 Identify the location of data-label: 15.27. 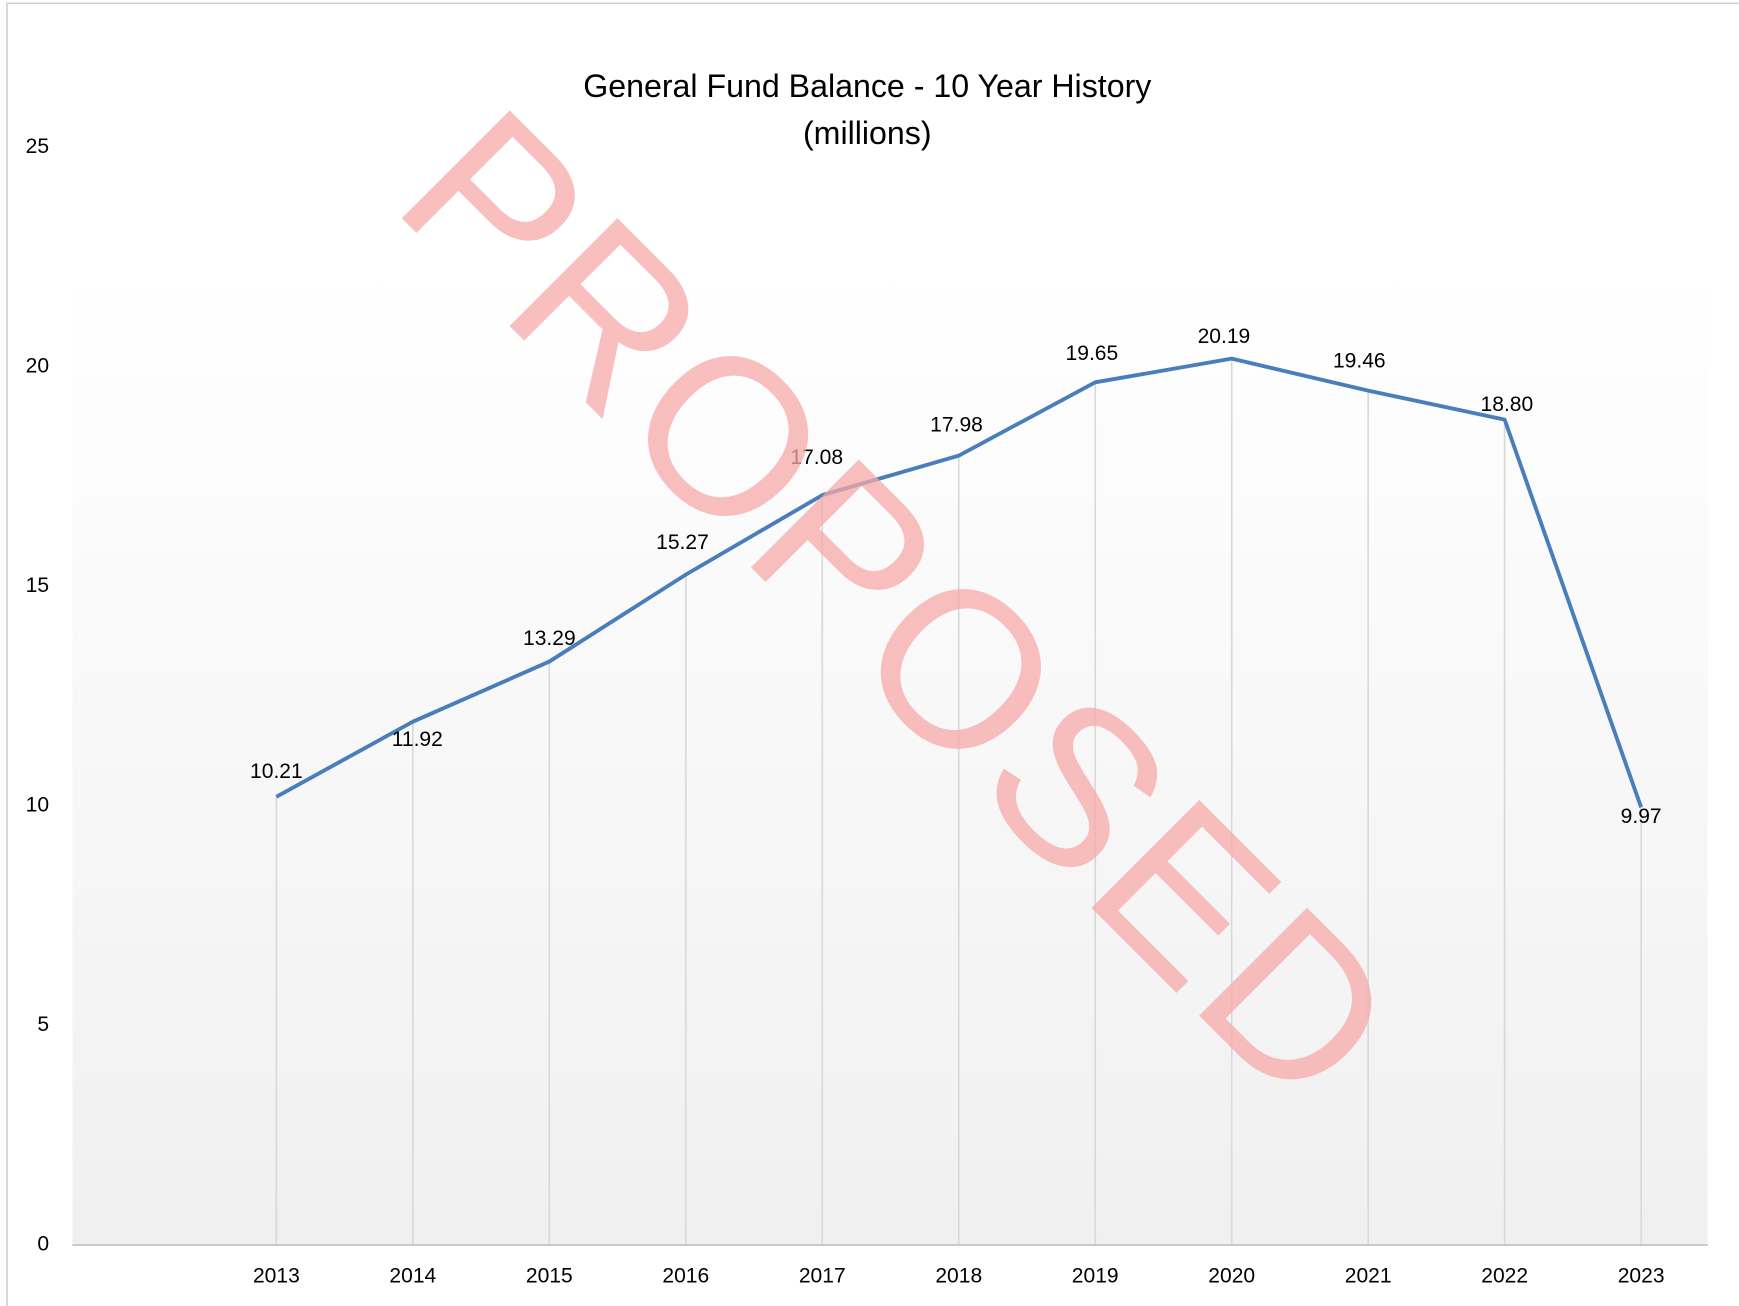
(682, 542).